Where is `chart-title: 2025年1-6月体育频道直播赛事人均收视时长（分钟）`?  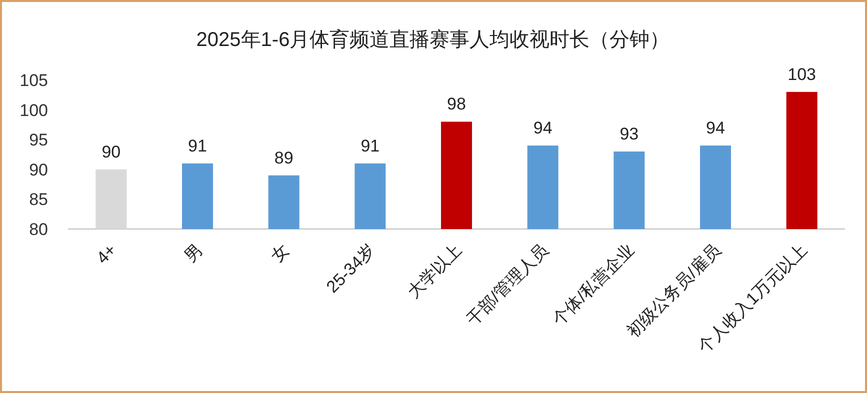 chart-title: 2025年1-6月体育频道直播赛事人均收视时长（分钟） is located at coordinates (433, 39).